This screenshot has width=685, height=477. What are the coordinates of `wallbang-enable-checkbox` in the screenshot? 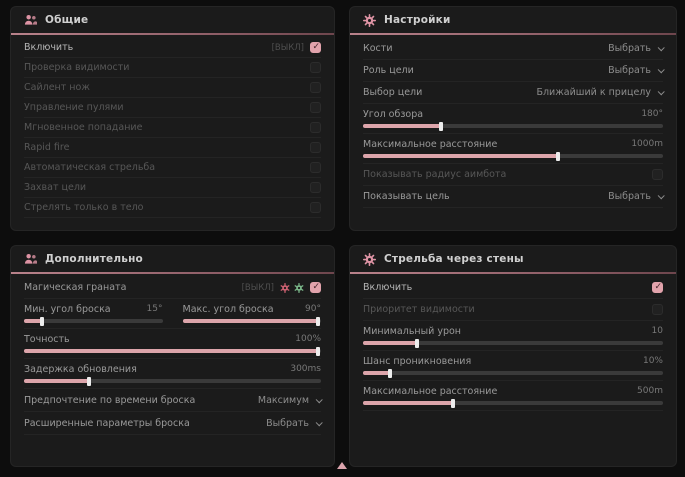 It's located at (657, 287).